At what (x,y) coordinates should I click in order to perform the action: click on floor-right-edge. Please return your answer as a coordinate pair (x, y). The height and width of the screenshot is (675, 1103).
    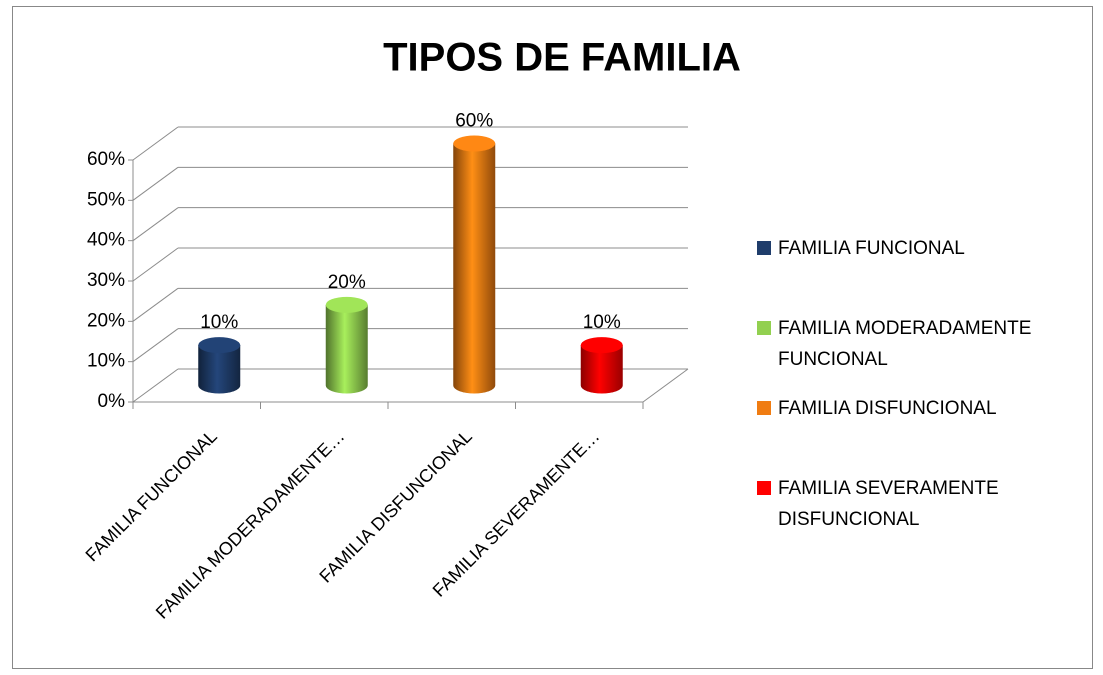
    Looking at the image, I should click on (665, 385).